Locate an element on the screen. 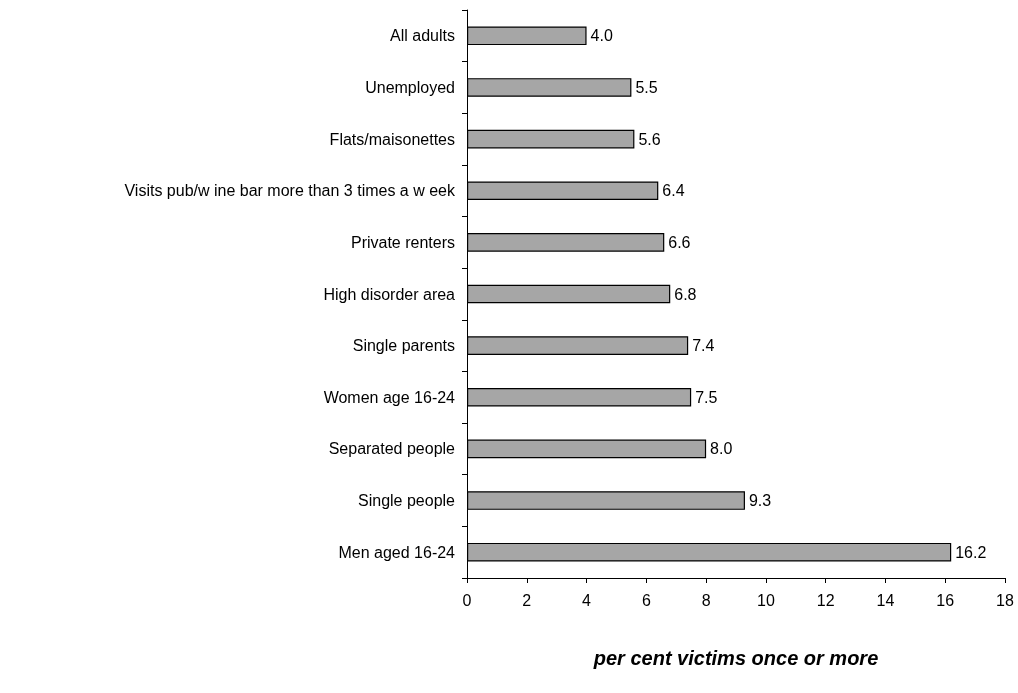  x-tick-label: 2 is located at coordinates (527, 600).